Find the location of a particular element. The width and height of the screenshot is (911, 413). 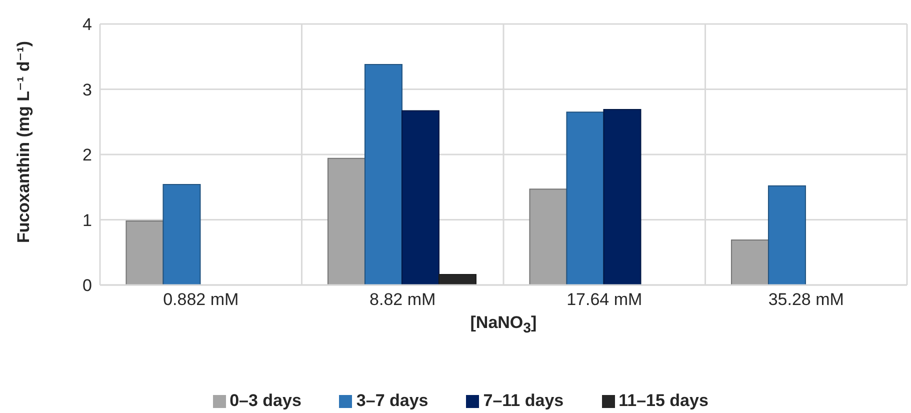

legend-label: 7–11 days is located at coordinates (523, 400).